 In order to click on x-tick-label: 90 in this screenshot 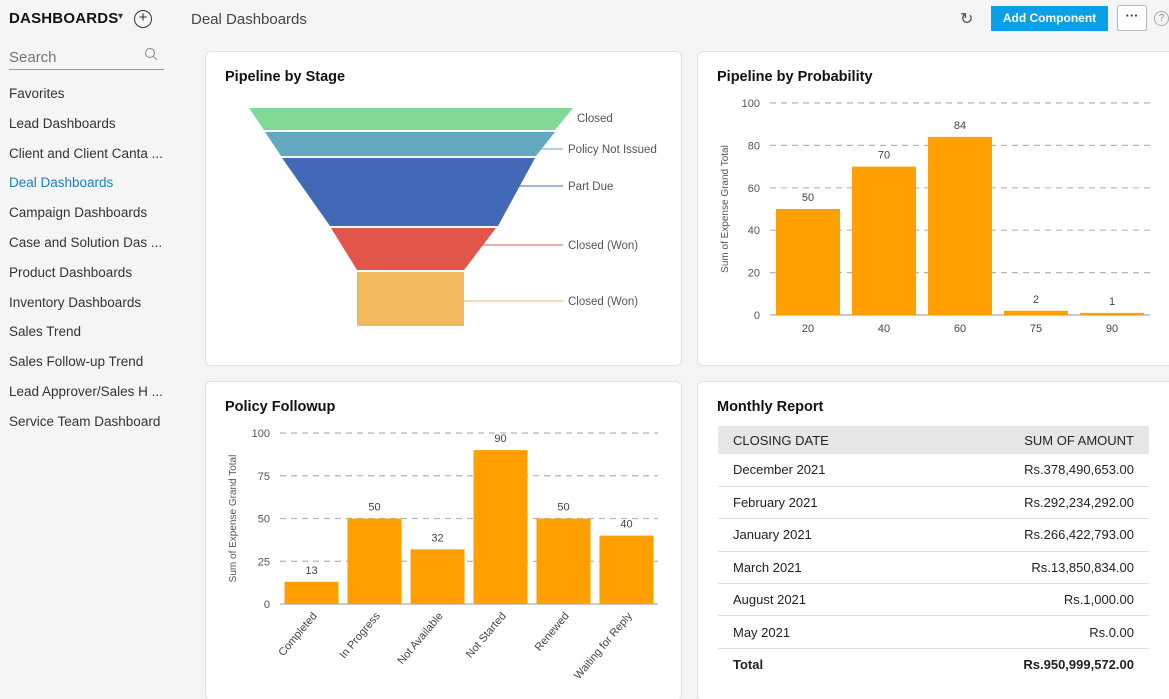, I will do `click(1112, 329)`.